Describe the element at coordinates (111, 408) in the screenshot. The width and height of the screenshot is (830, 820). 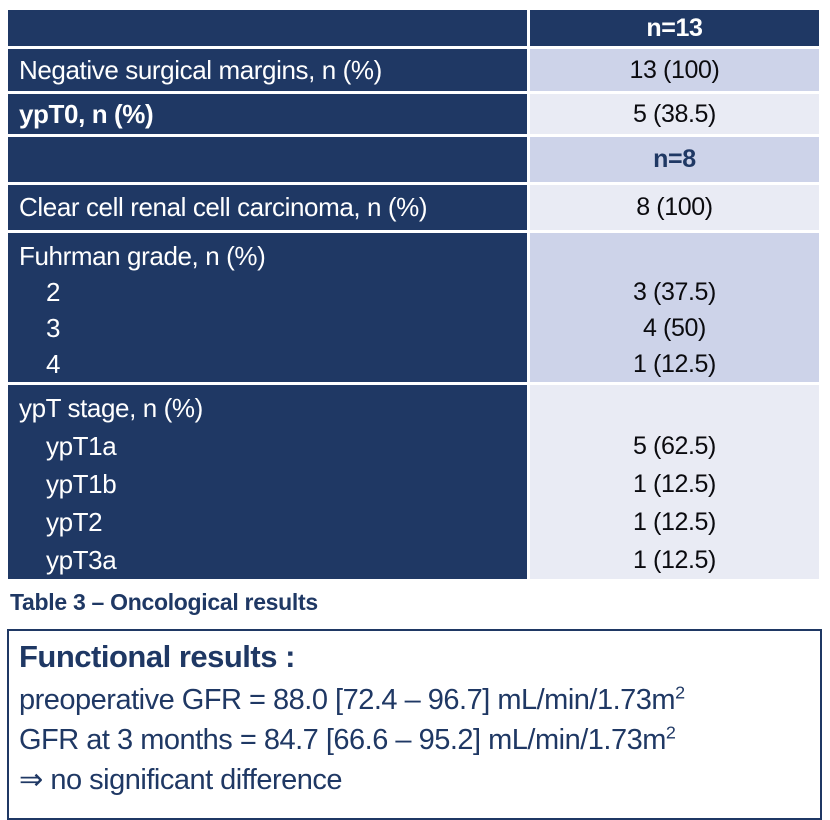
I see `group-title-ypt-stage: ypT stage, n (%)` at that location.